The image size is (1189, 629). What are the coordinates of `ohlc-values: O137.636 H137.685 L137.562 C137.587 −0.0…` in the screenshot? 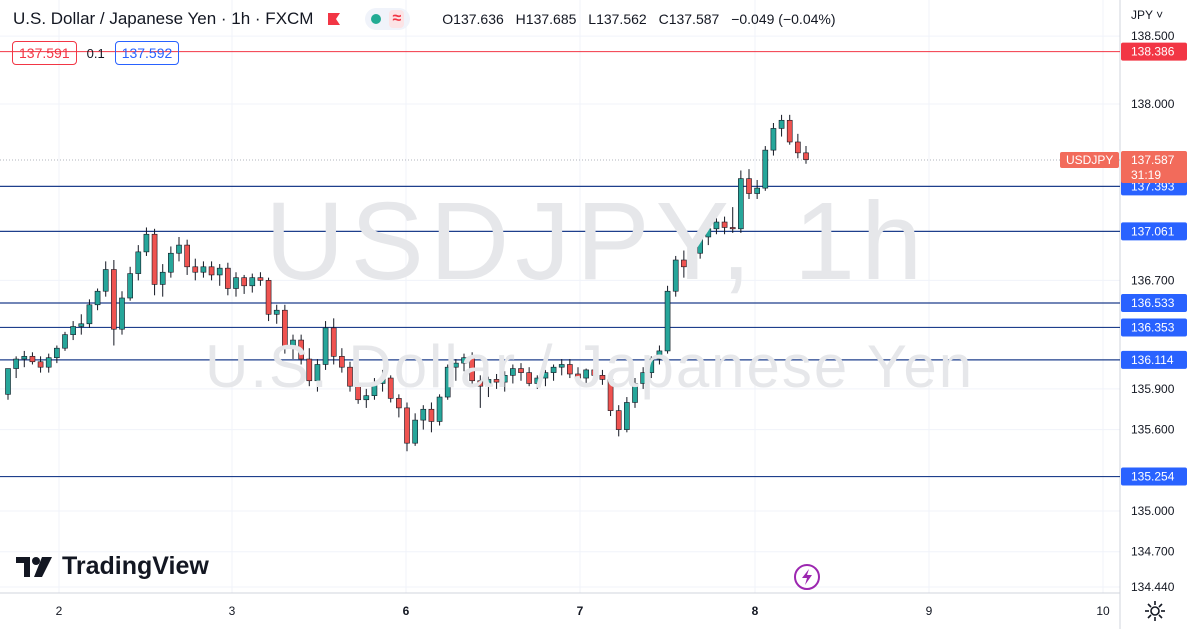 It's located at (638, 19).